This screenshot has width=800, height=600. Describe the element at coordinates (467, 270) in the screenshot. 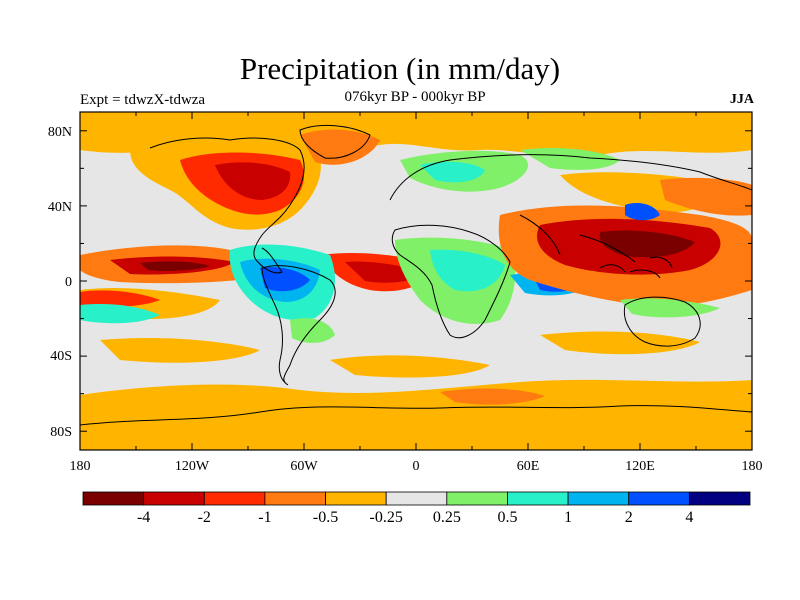

I see `africa-cyan` at that location.